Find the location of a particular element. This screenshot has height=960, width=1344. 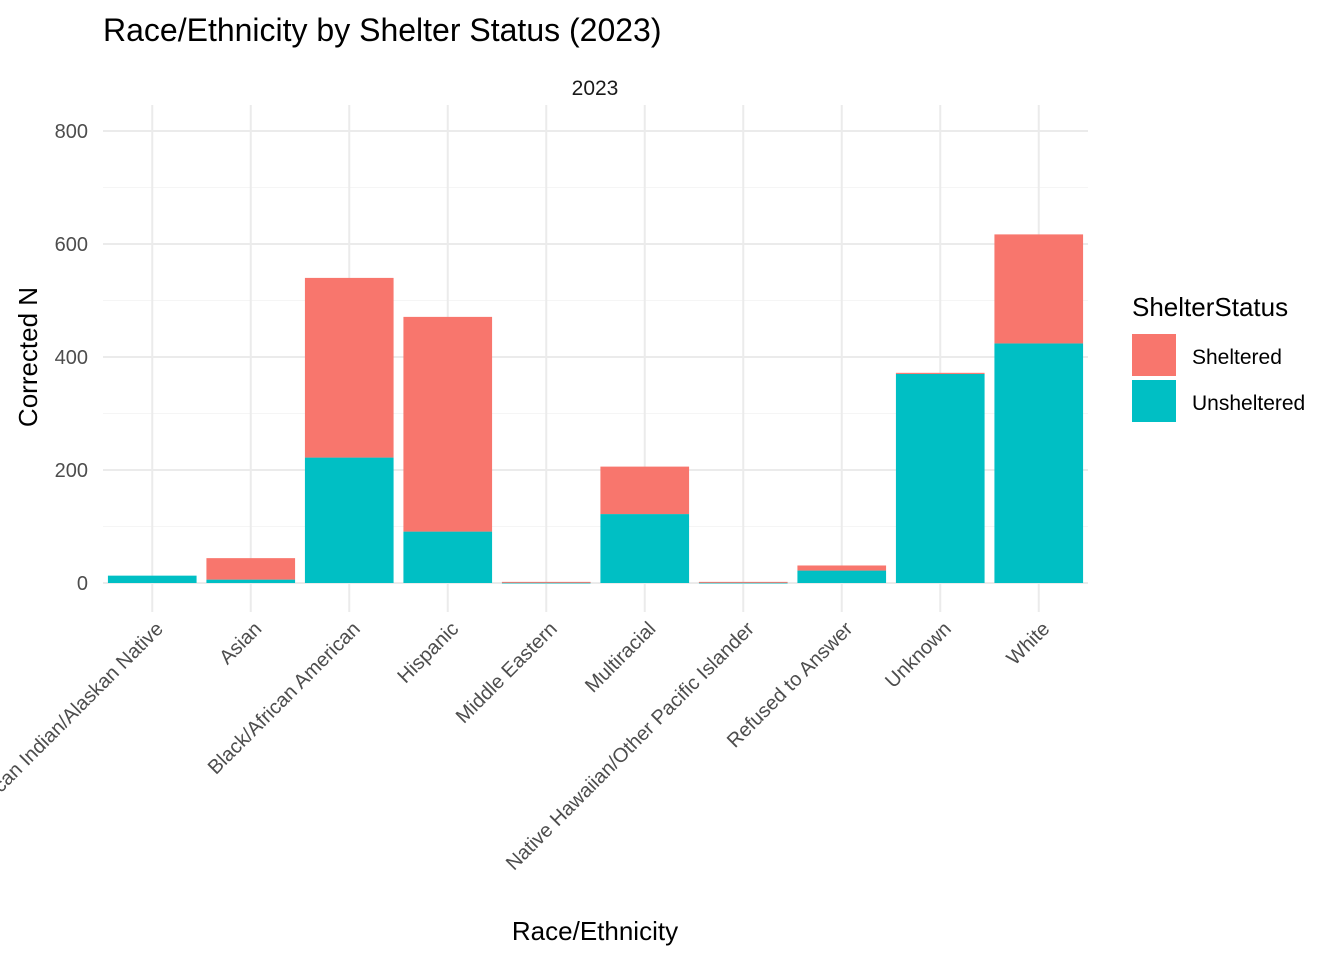

y-axis-title: Corrected N is located at coordinates (28, 357).